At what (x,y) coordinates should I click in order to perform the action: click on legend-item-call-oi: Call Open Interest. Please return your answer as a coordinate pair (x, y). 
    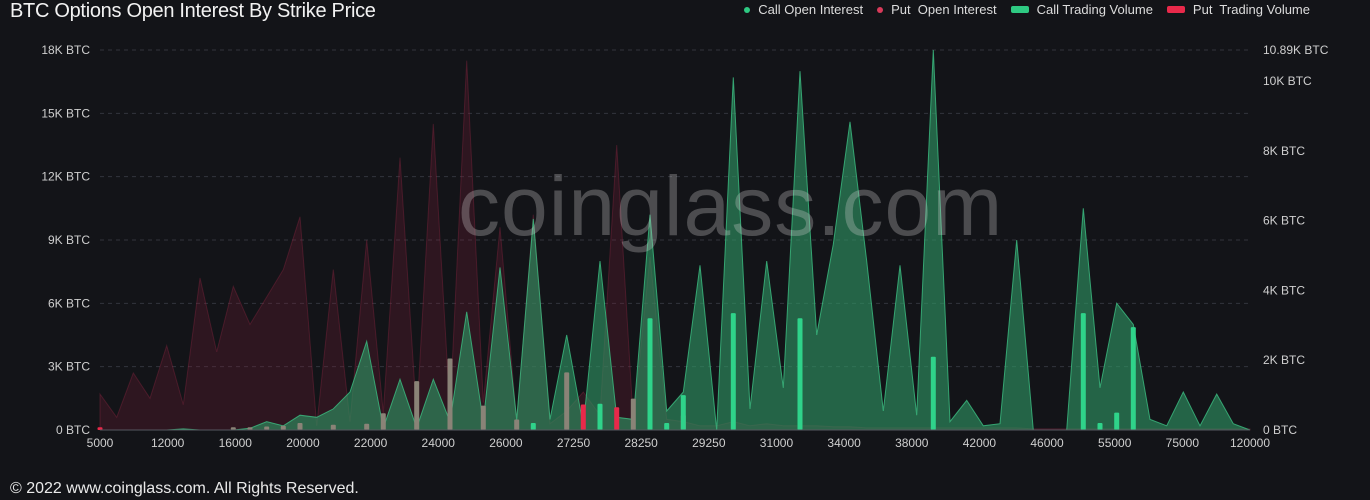
    Looking at the image, I should click on (803, 9).